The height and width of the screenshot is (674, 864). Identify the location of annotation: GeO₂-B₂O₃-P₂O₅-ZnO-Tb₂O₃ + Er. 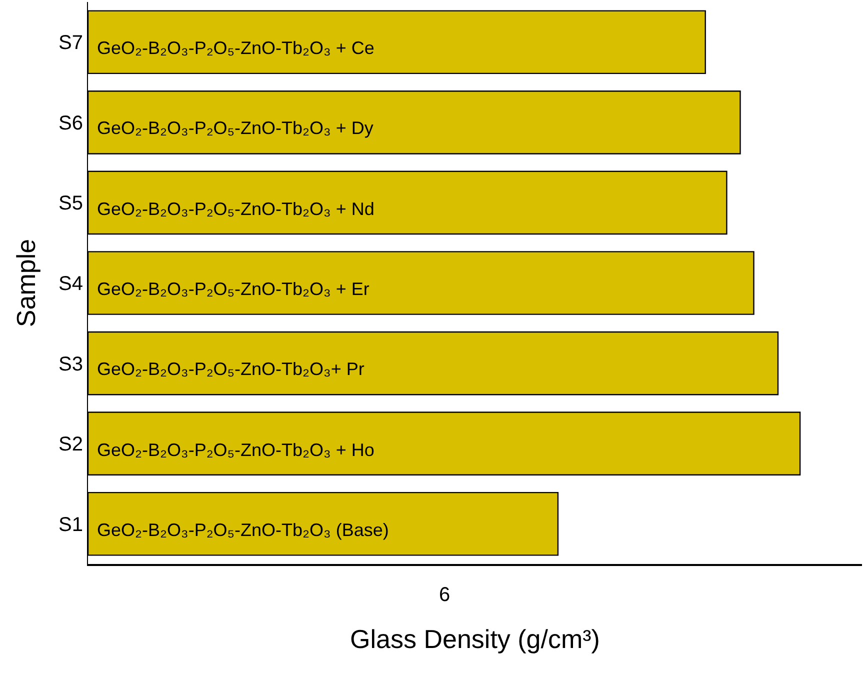
(233, 289).